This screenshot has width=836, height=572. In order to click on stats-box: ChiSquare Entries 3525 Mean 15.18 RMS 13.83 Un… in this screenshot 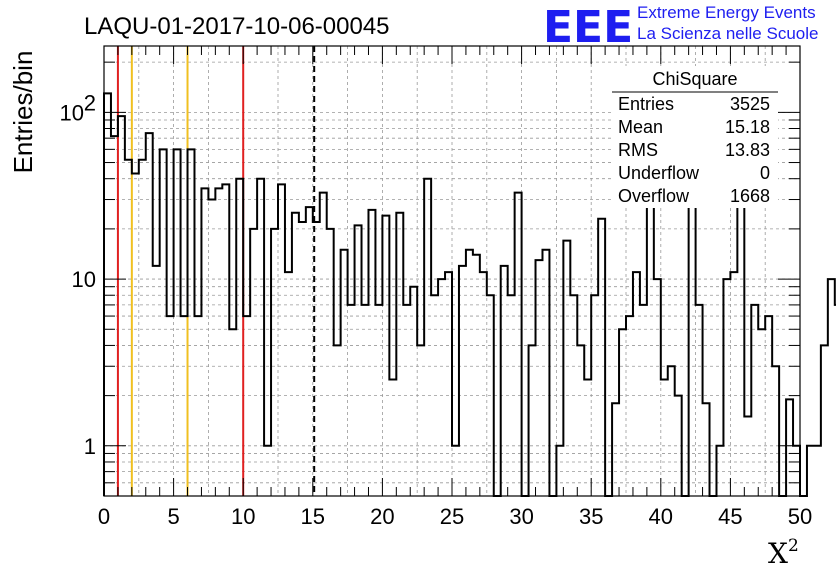, I will do `click(695, 137)`.